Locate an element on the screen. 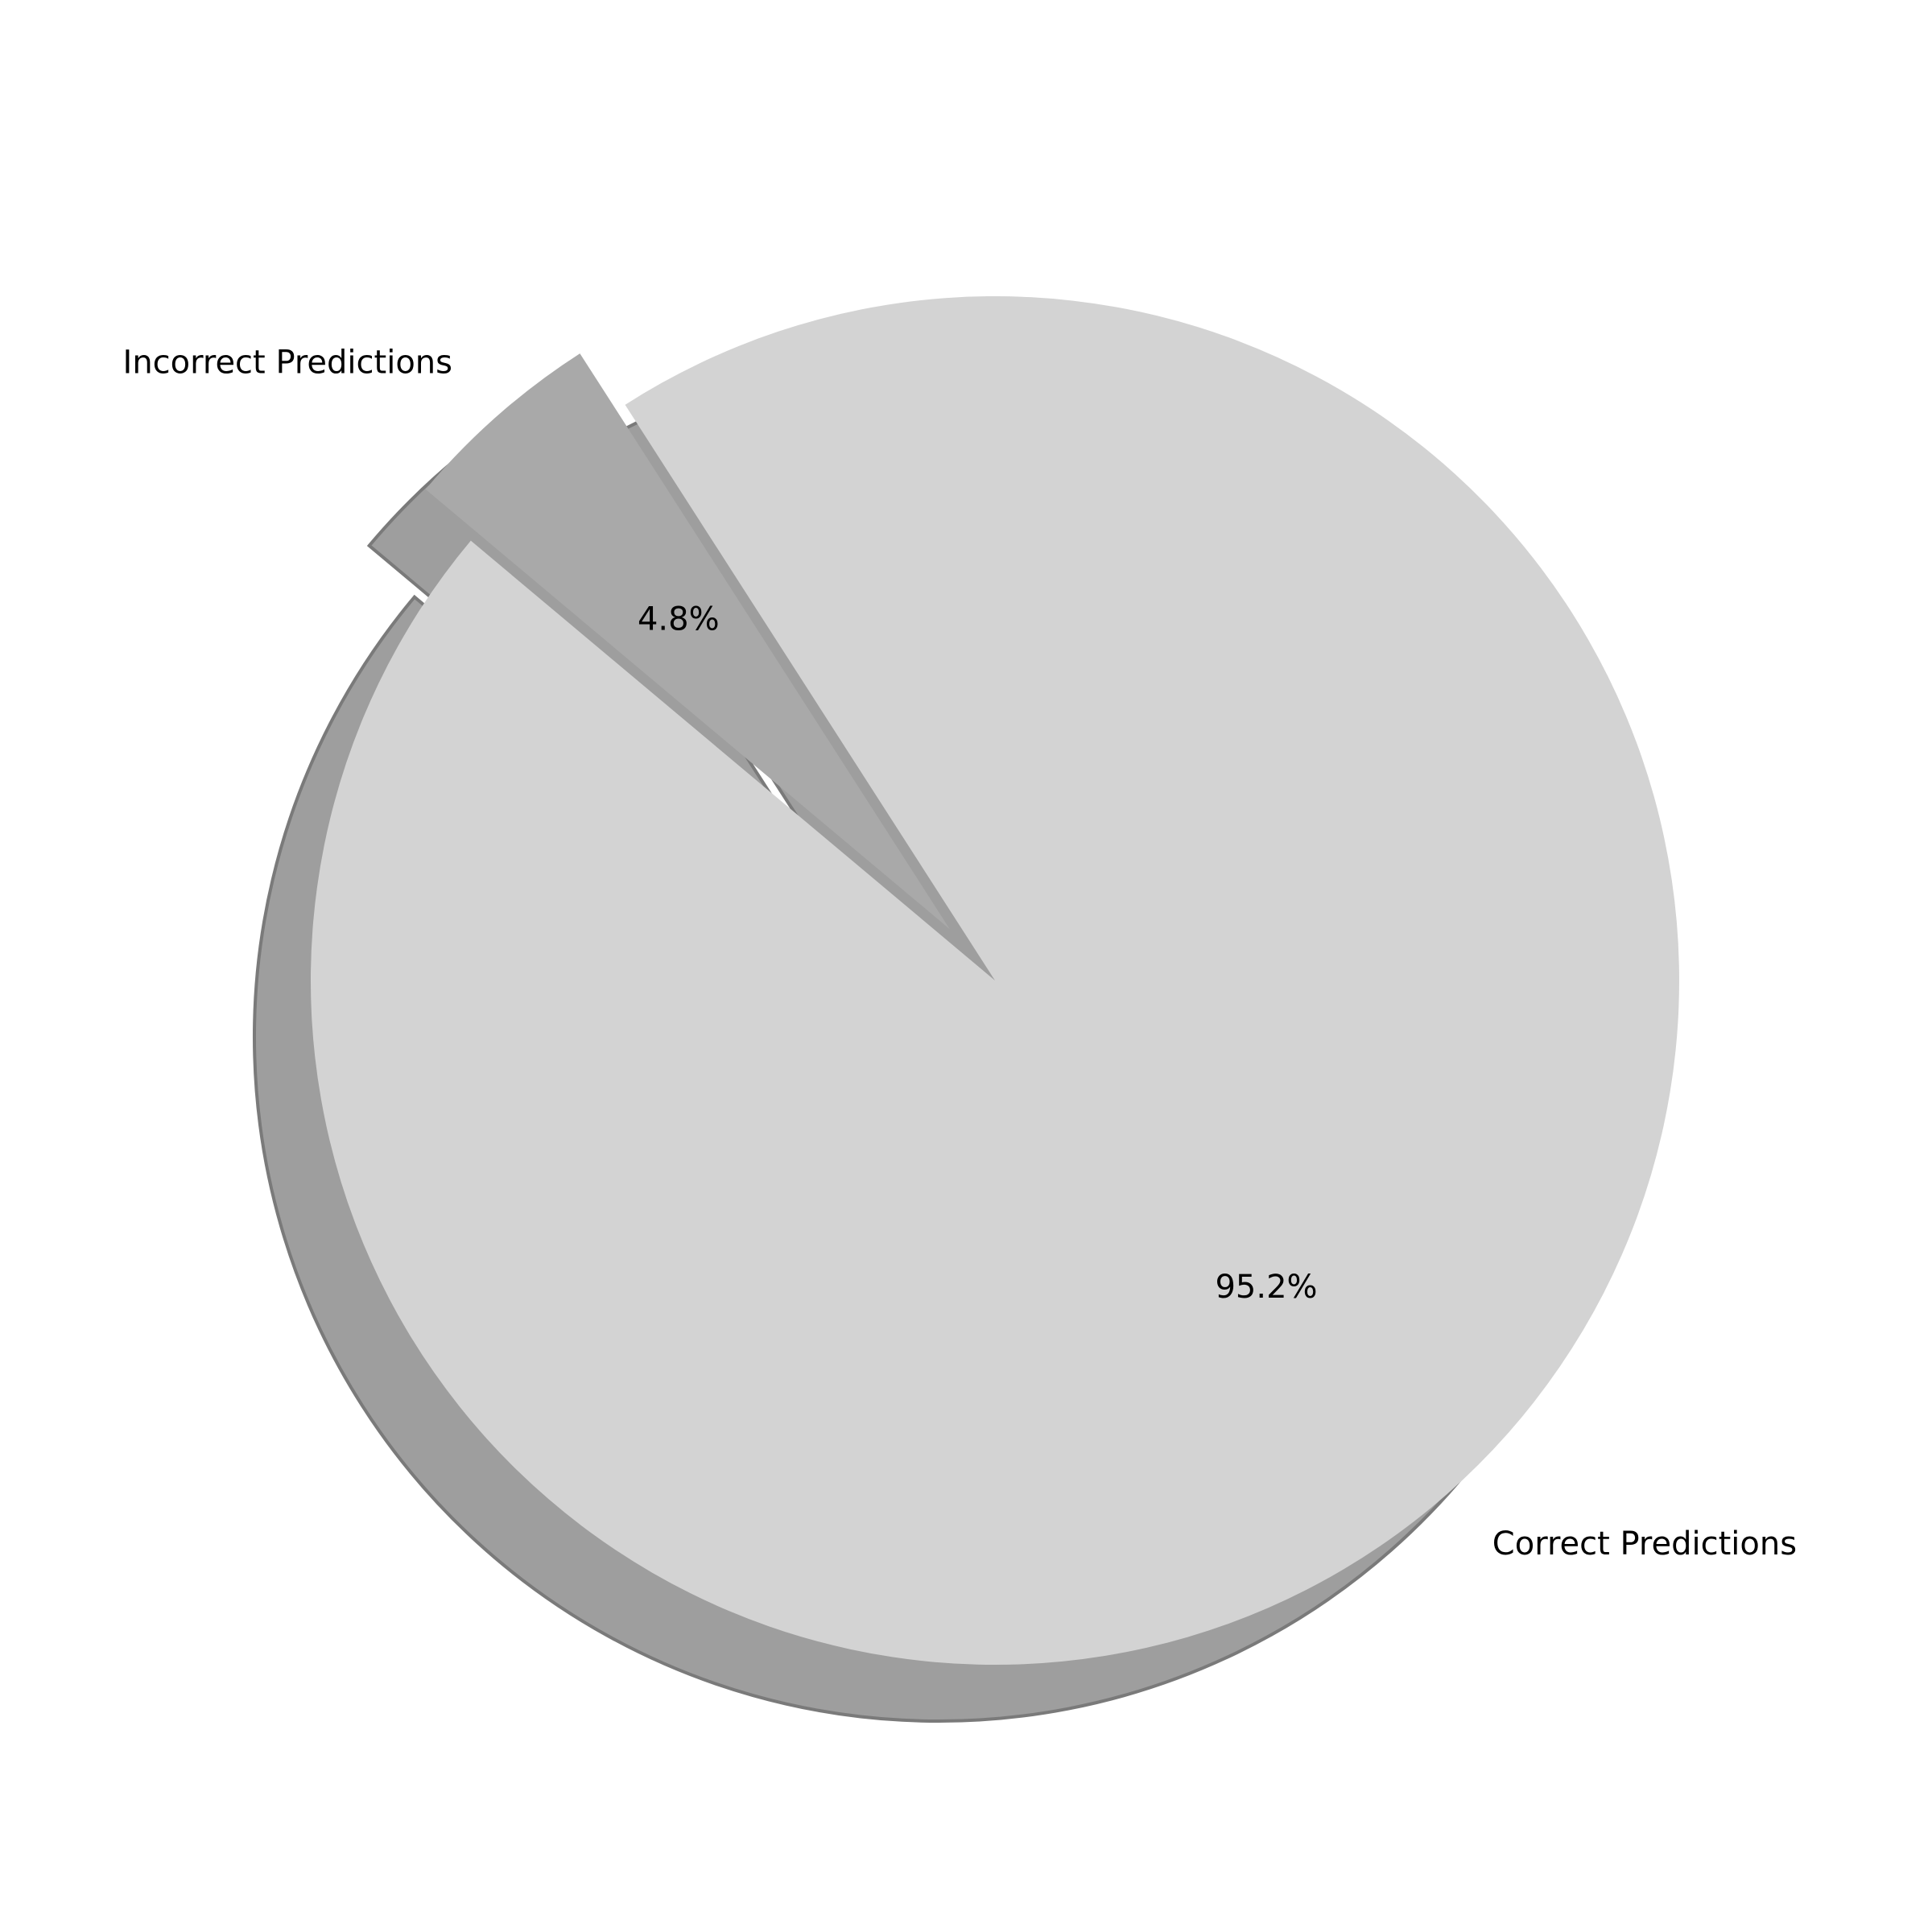 The height and width of the screenshot is (1932, 1932). category-label-incorrect-predictions: Incorrect Predictions is located at coordinates (287, 362).